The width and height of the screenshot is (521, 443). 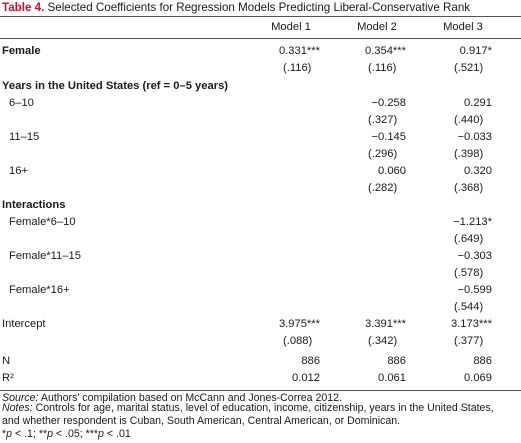 I want to click on stat-m2: 0.061, so click(x=392, y=378).